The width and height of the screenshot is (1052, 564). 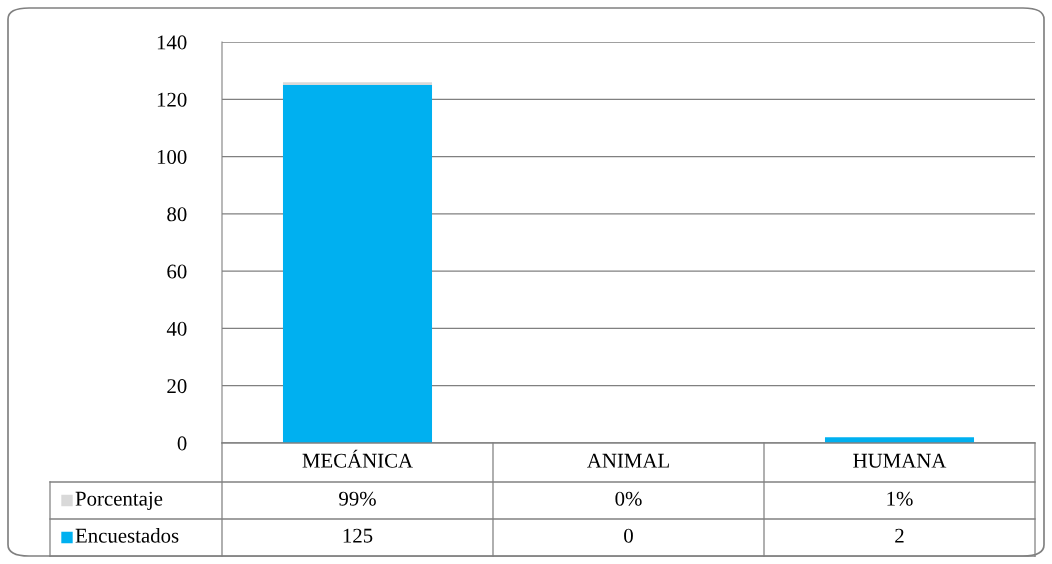 What do you see at coordinates (182, 443) in the screenshot?
I see `y-tick-label: 0` at bounding box center [182, 443].